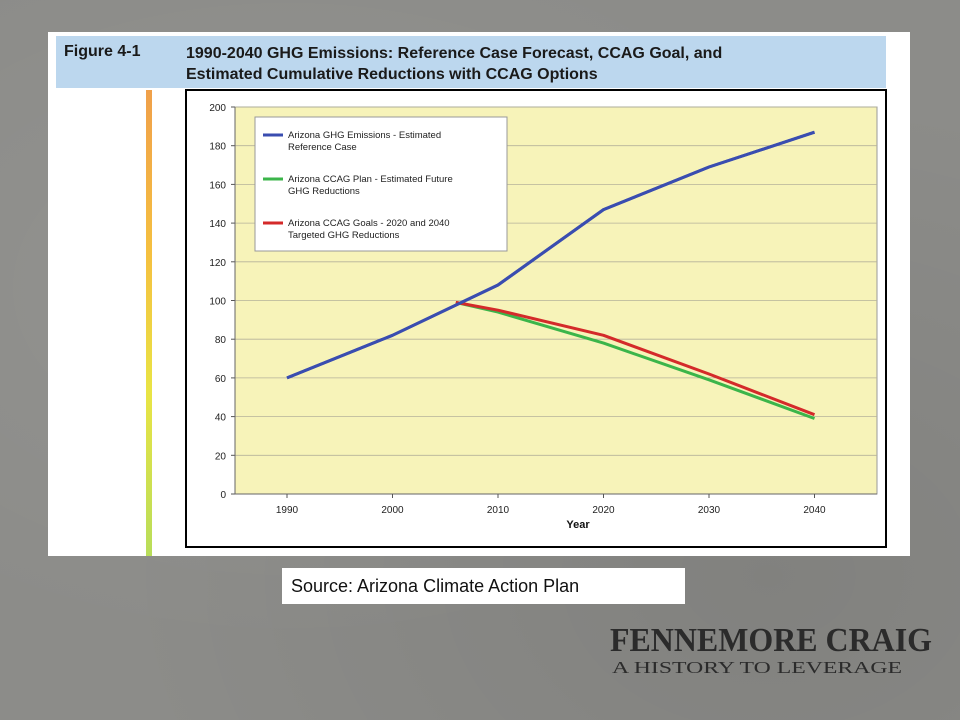 This screenshot has width=960, height=720. What do you see at coordinates (221, 340) in the screenshot?
I see `y-tick-label: 80` at bounding box center [221, 340].